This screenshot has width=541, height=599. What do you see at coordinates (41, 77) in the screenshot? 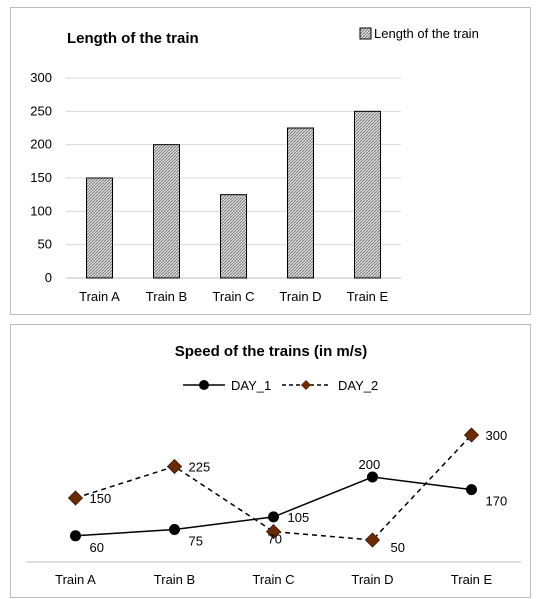
I see `bar-y-tick-label: 300` at bounding box center [41, 77].